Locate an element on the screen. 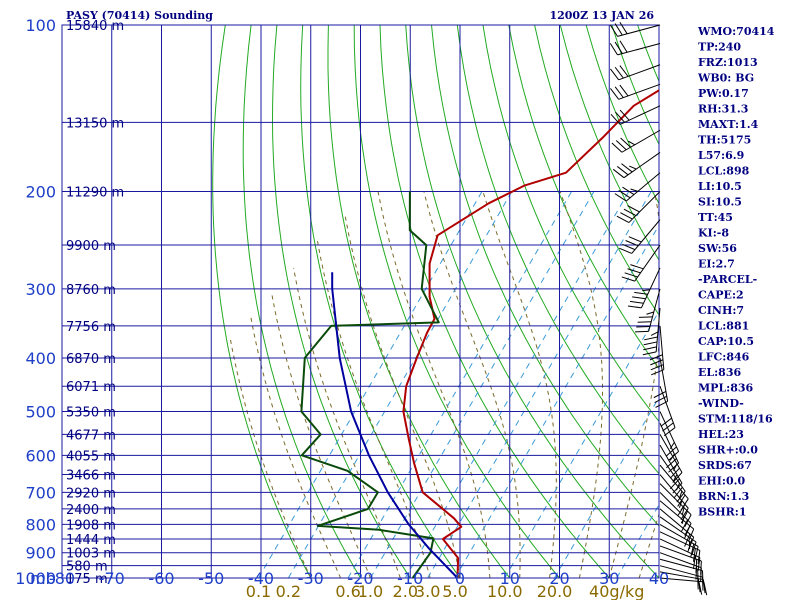  mixing-ratio-label: 40g/kg is located at coordinates (616, 591).